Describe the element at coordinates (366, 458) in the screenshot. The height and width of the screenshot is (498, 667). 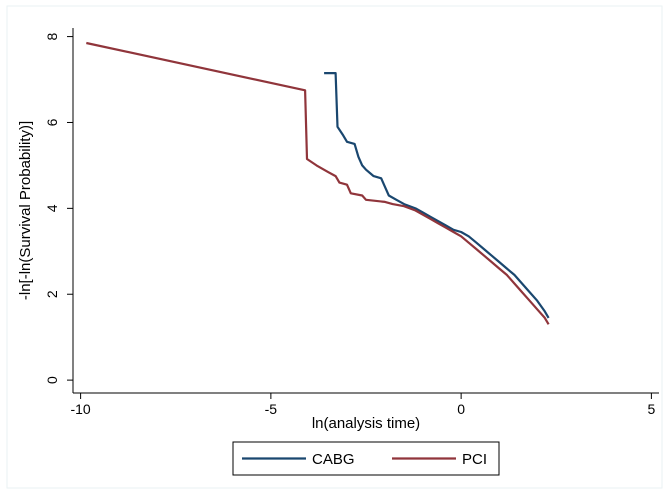
I see `legend: CABG PCI` at that location.